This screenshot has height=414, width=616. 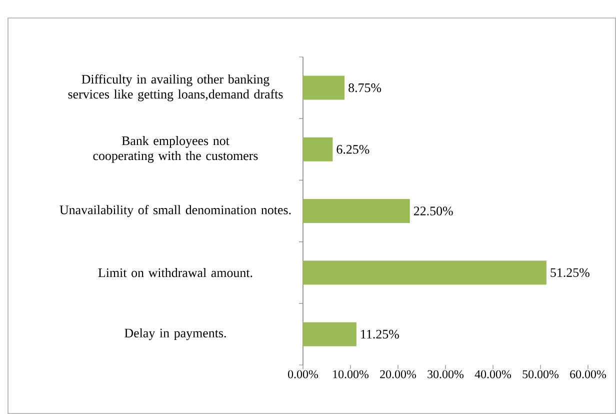 I want to click on data-label: 8.75%, so click(x=365, y=87).